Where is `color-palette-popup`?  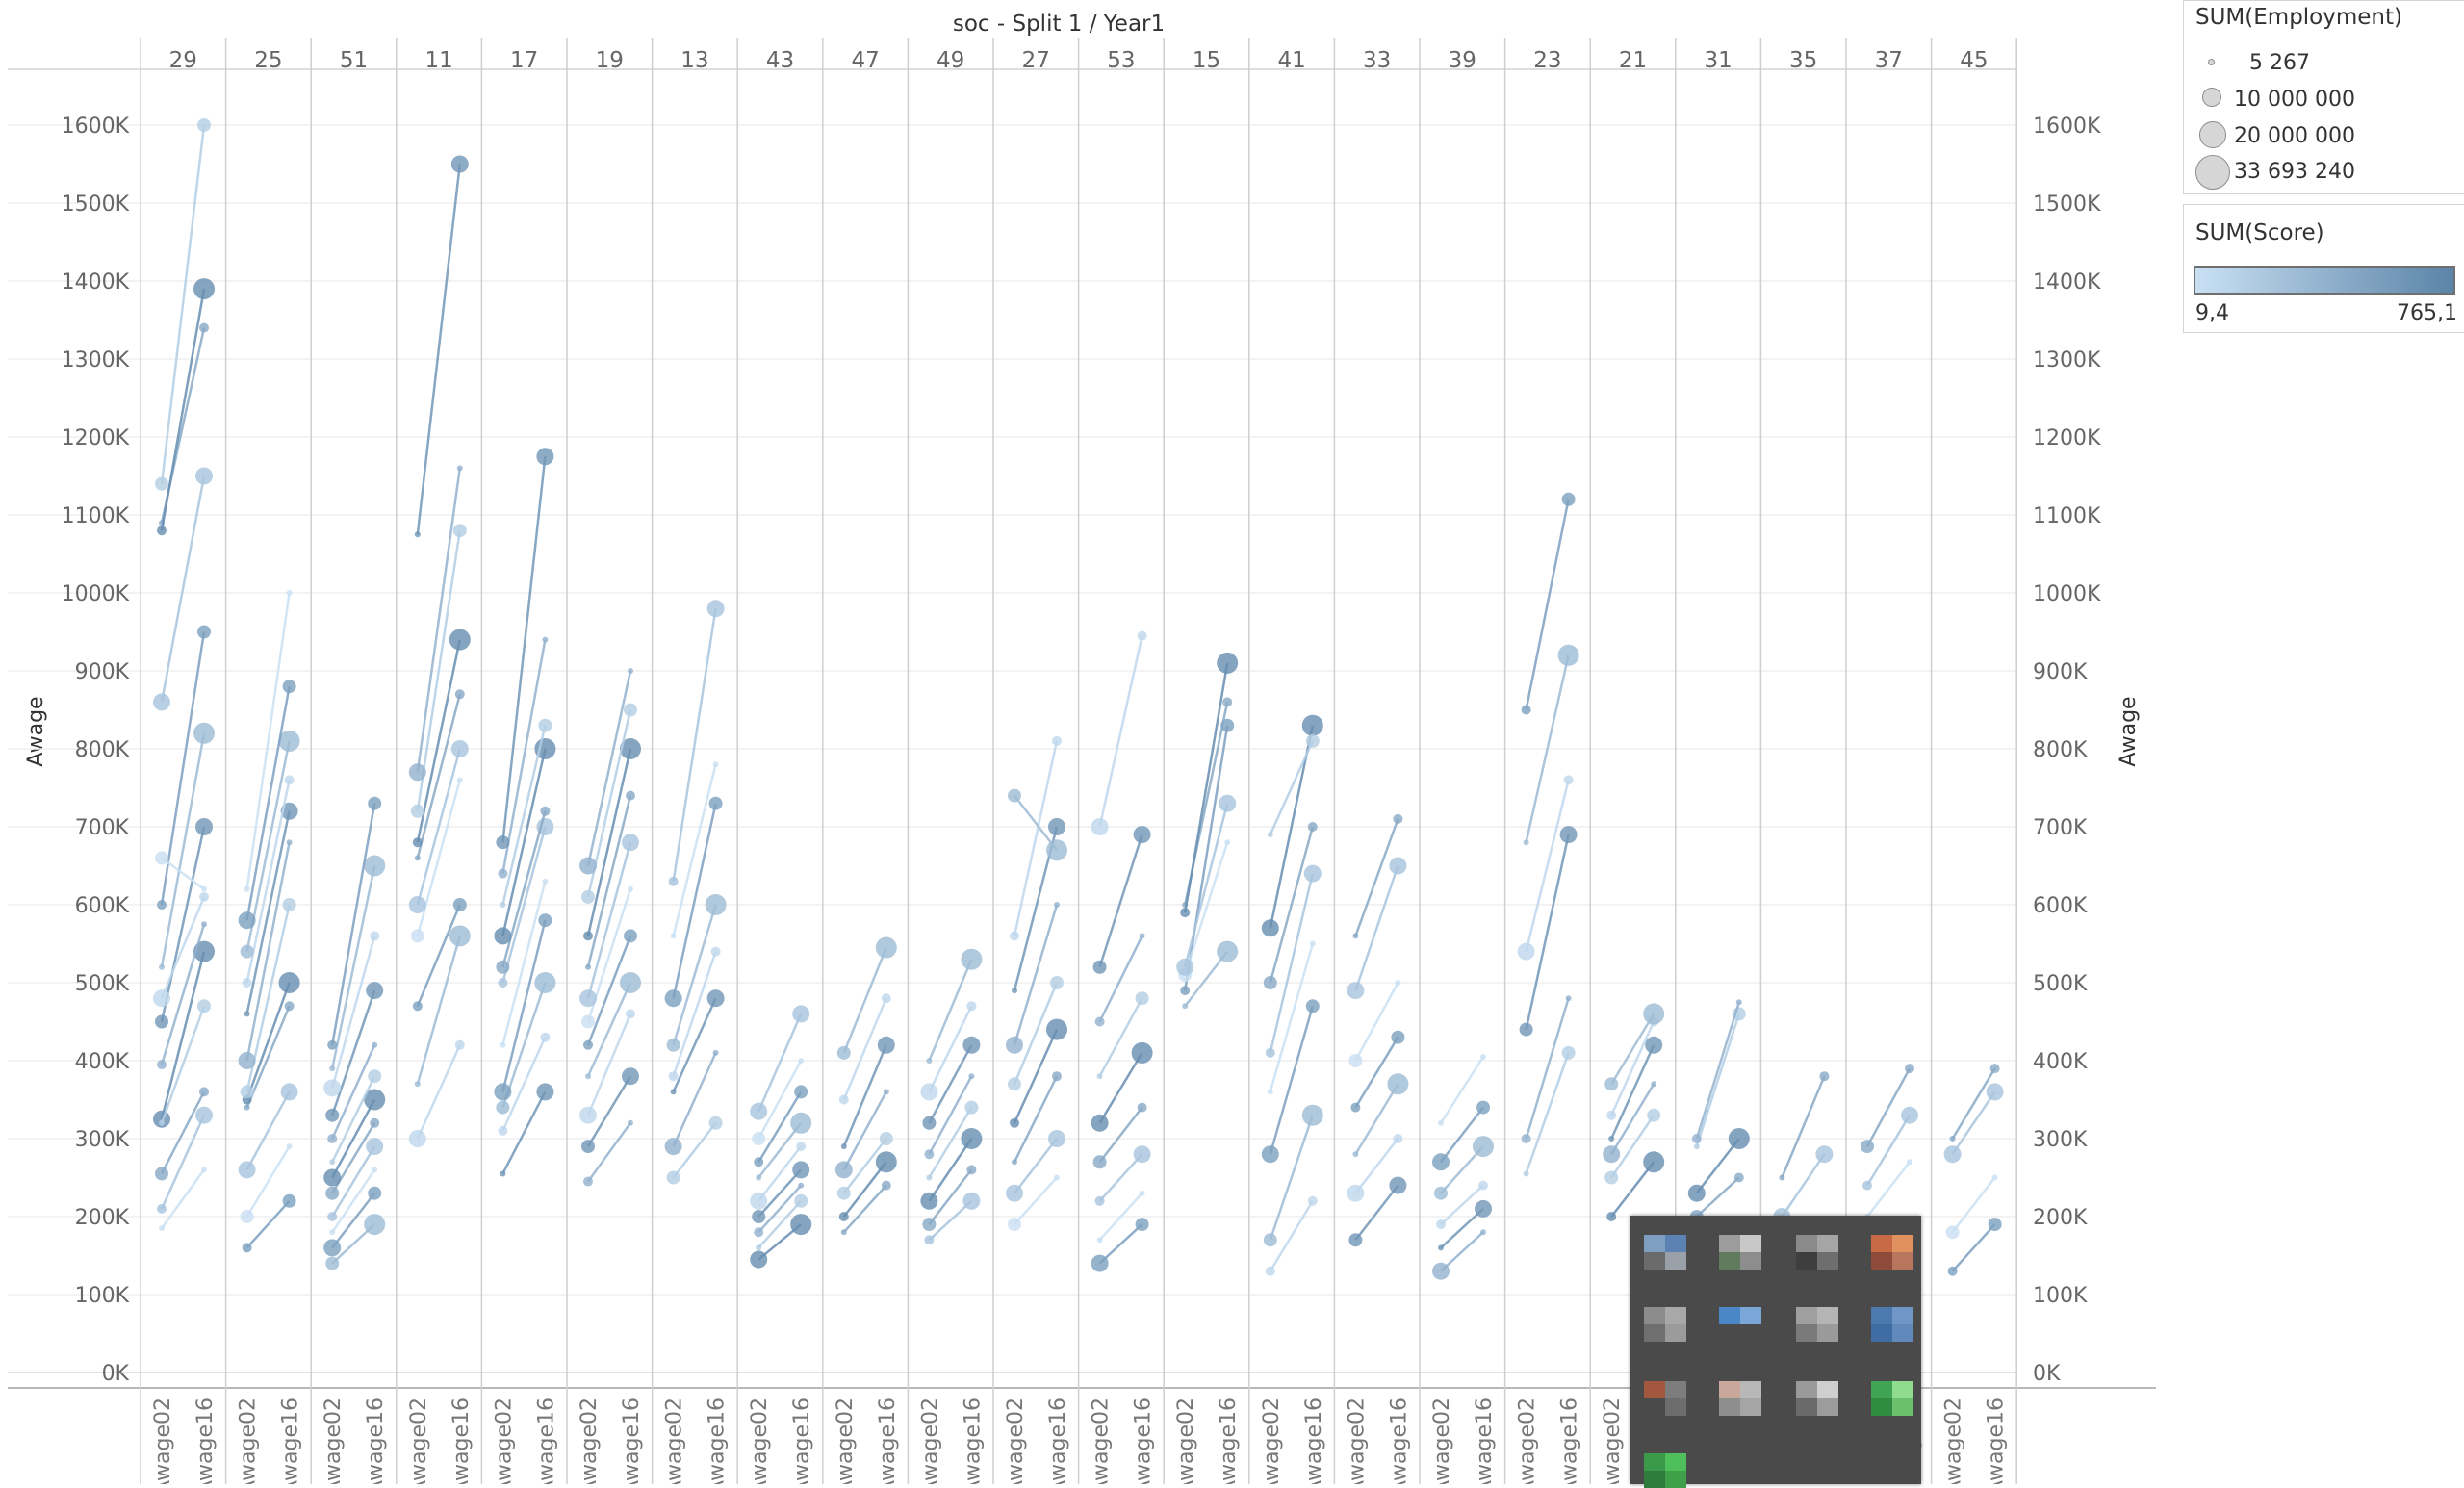 color-palette-popup is located at coordinates (1775, 1352).